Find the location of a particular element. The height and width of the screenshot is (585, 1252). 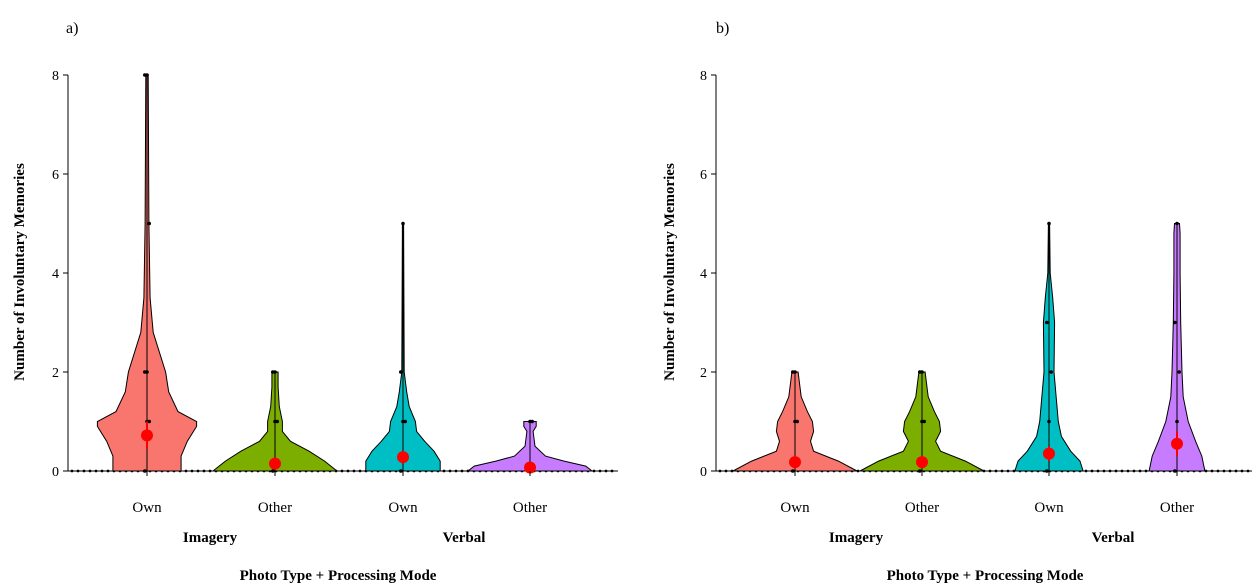

panel-label: b) is located at coordinates (722, 28).